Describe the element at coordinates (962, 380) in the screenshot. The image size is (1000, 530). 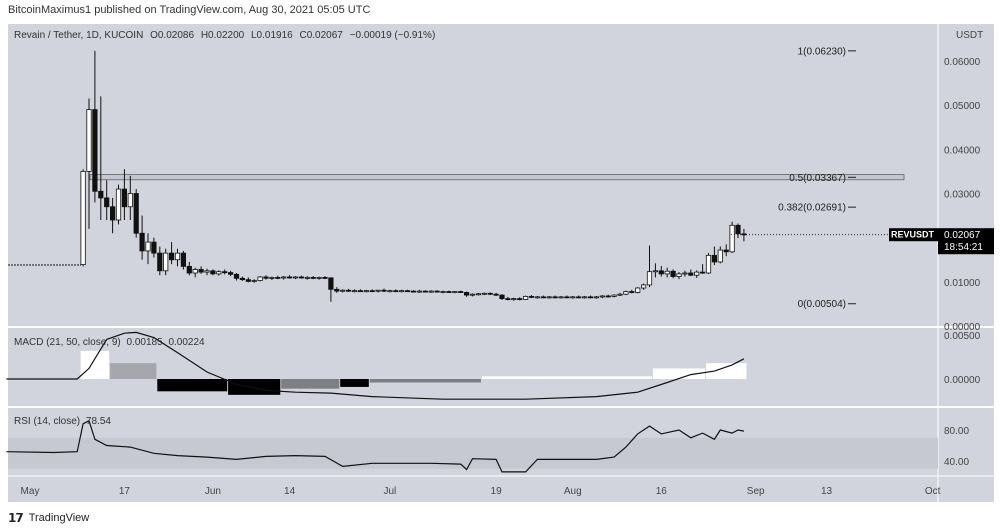
I see `macd-tick: 0.00000` at that location.